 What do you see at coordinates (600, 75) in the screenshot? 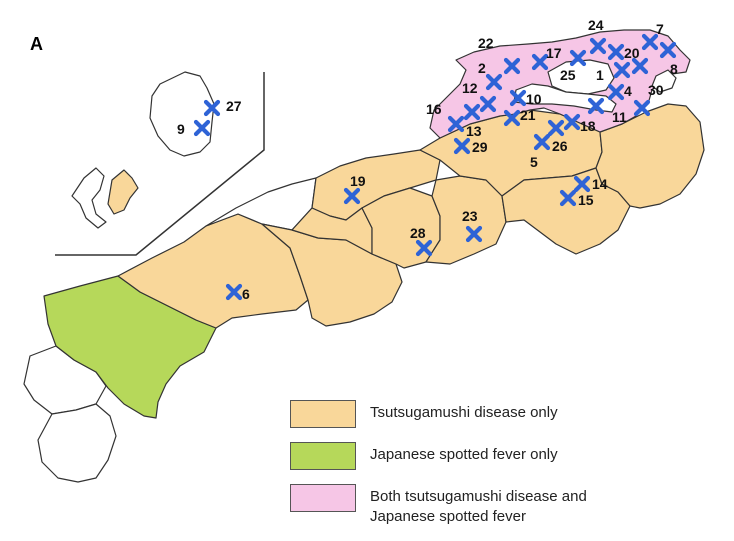
I see `site-label-1: 1` at bounding box center [600, 75].